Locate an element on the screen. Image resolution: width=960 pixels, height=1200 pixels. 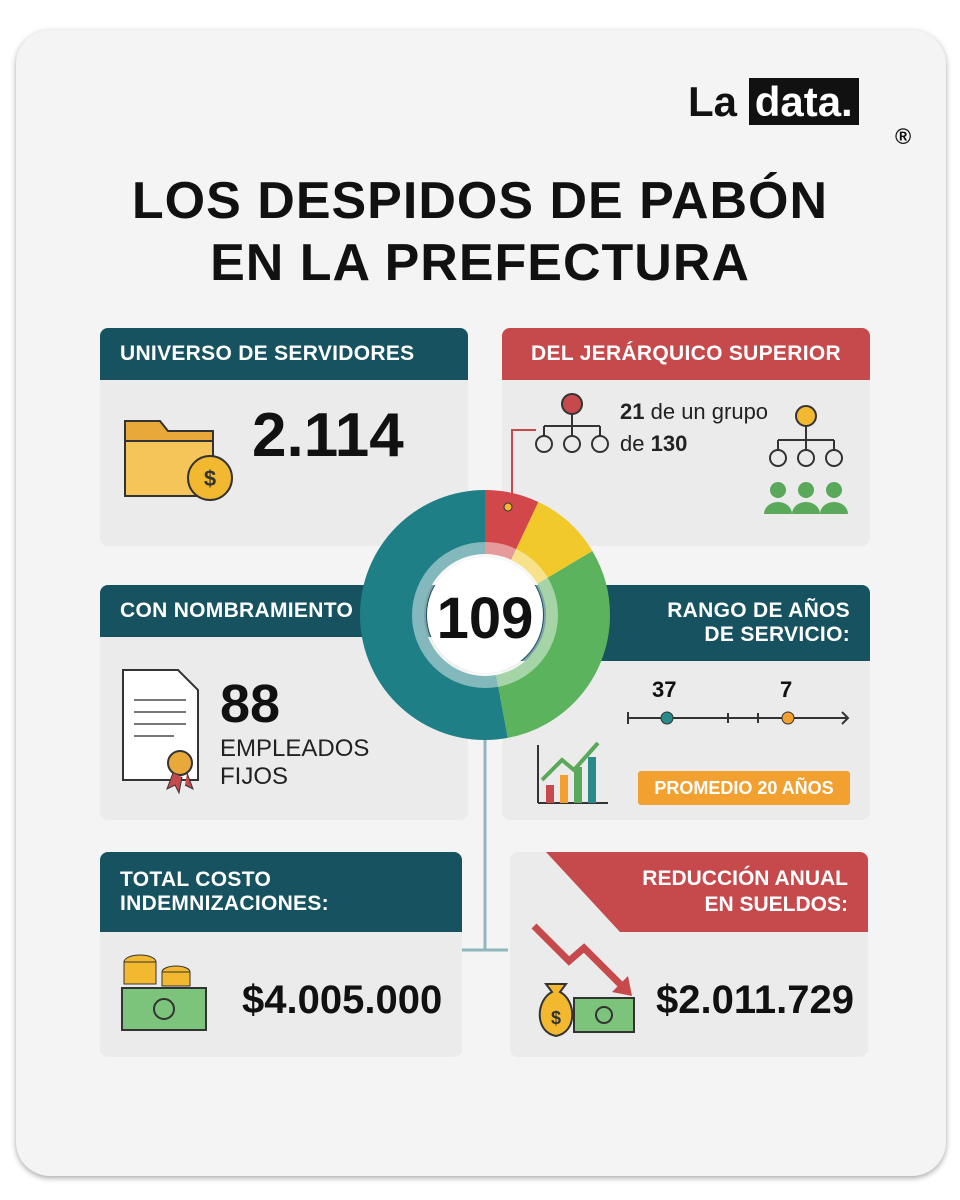
logo-right: data. is located at coordinates (803, 101).